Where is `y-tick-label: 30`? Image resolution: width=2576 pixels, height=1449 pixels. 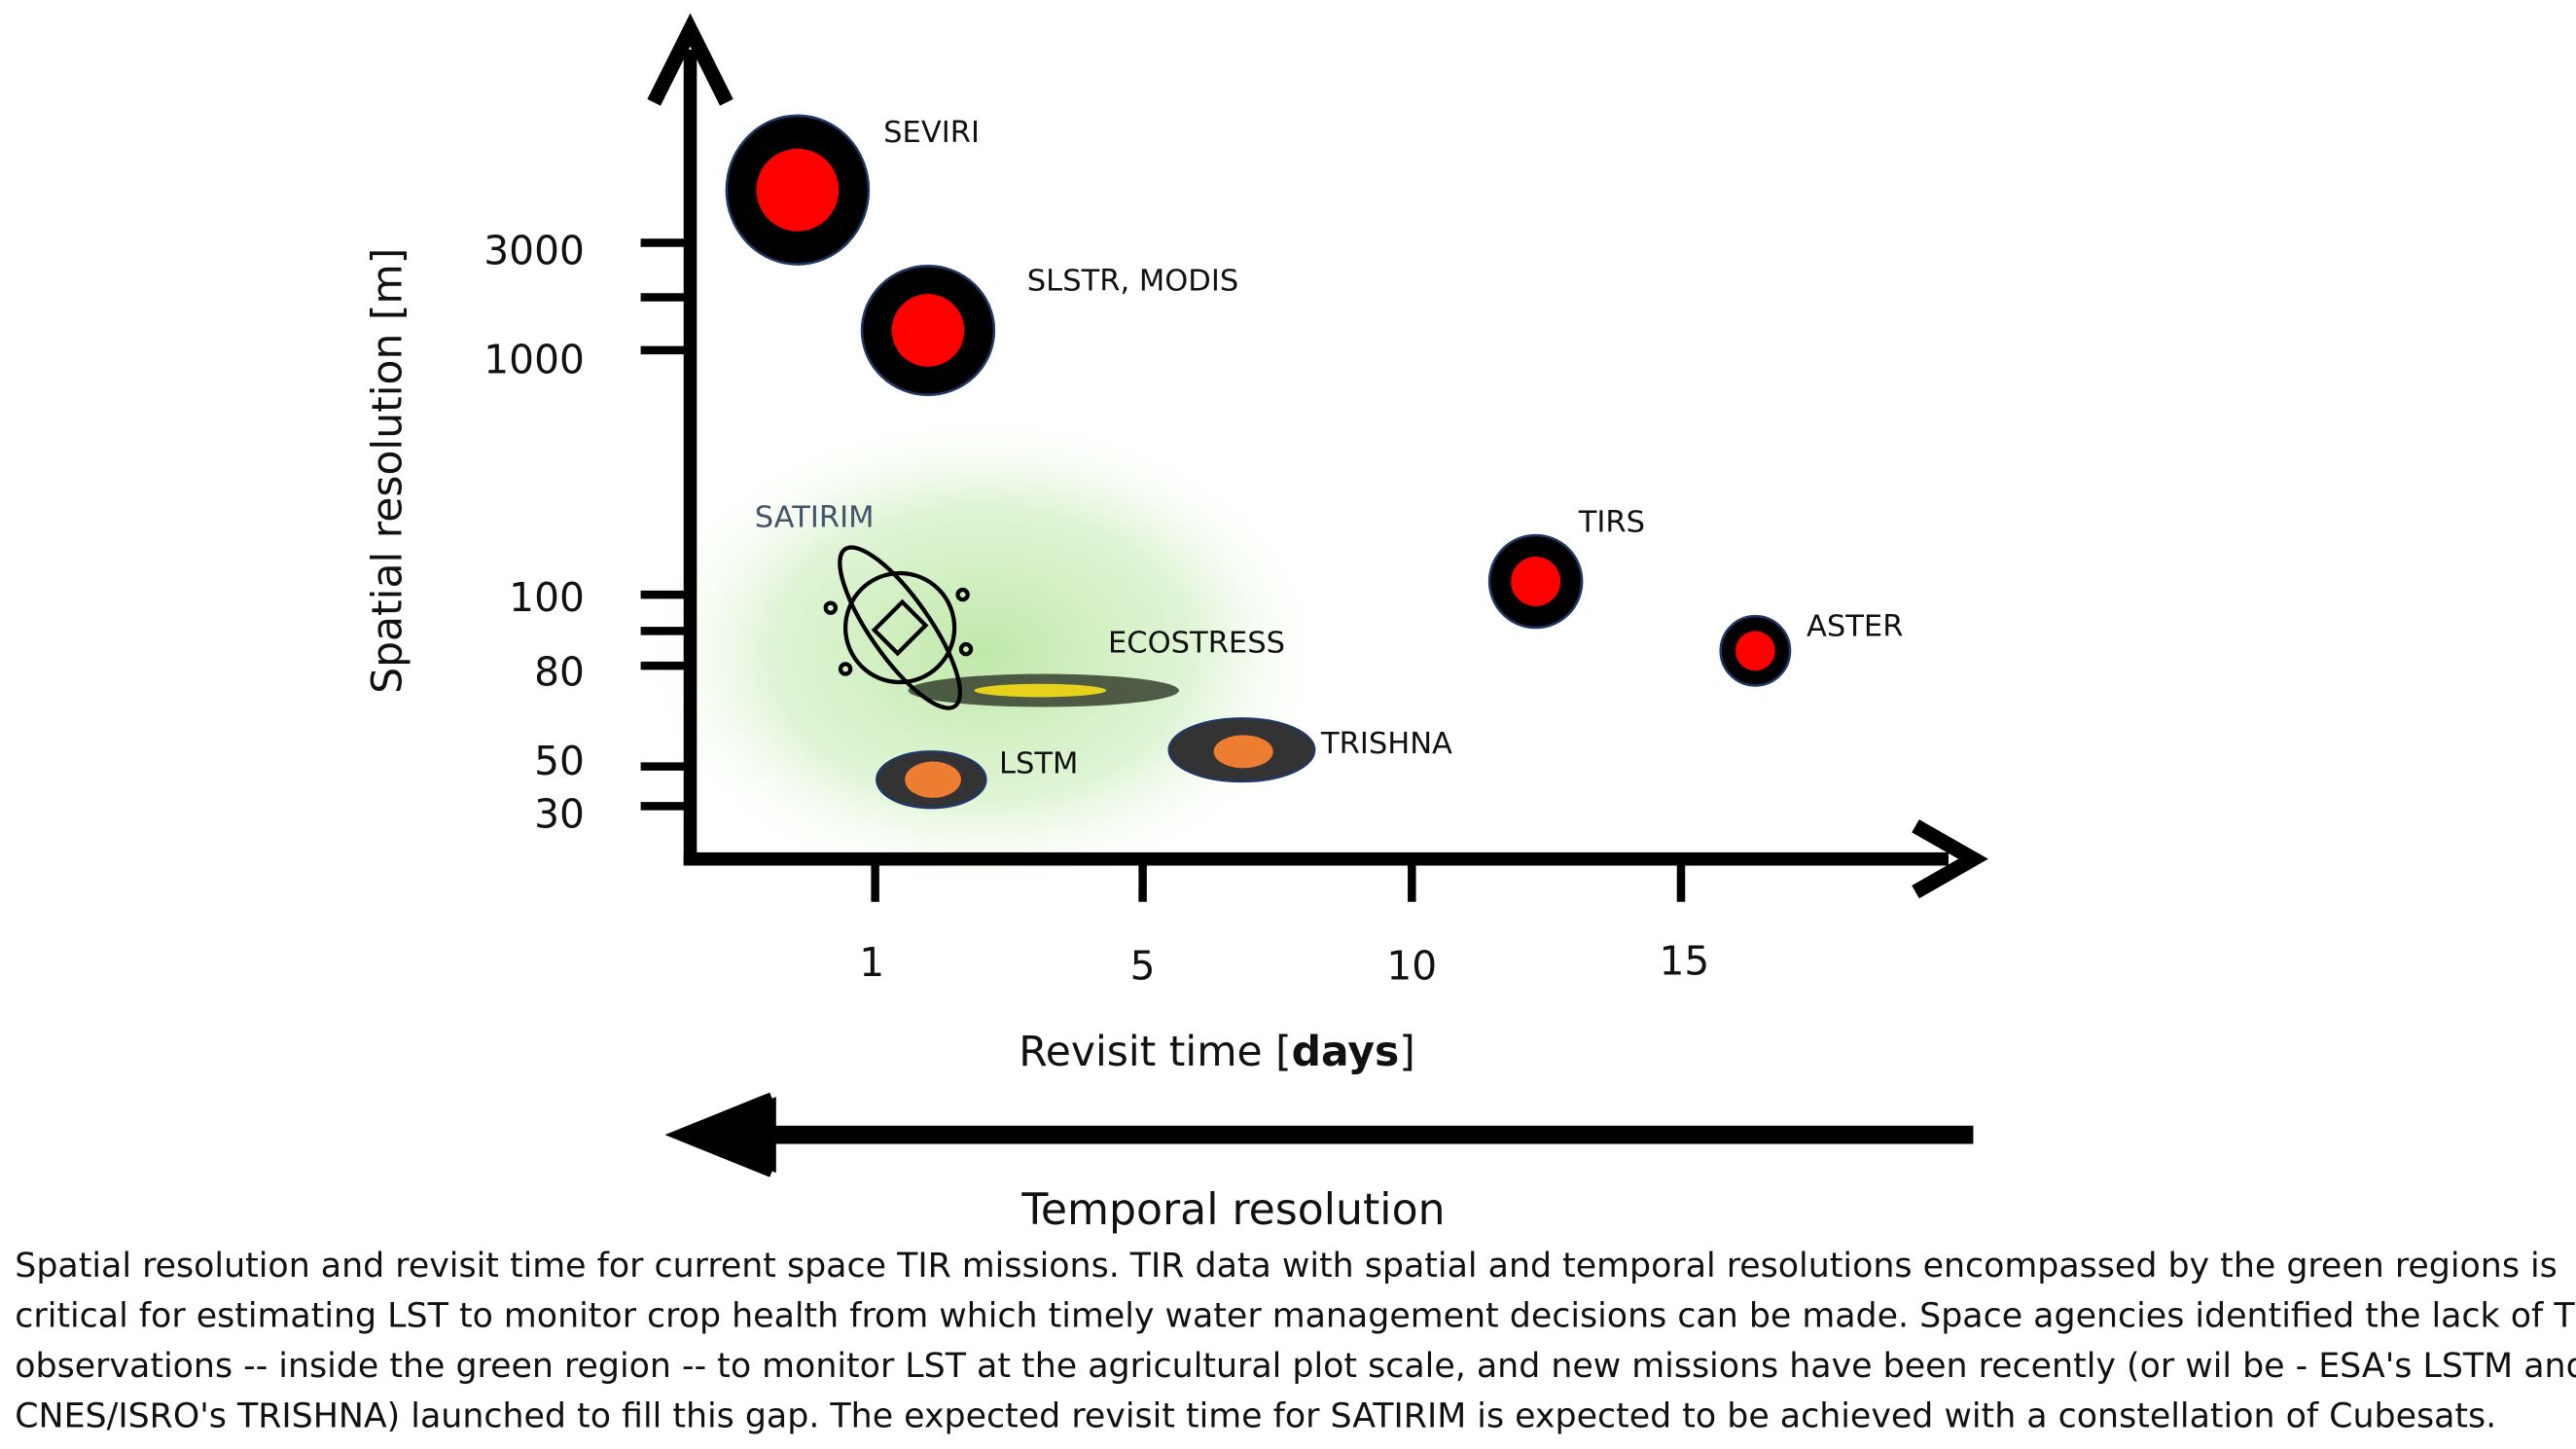 y-tick-label: 30 is located at coordinates (559, 813).